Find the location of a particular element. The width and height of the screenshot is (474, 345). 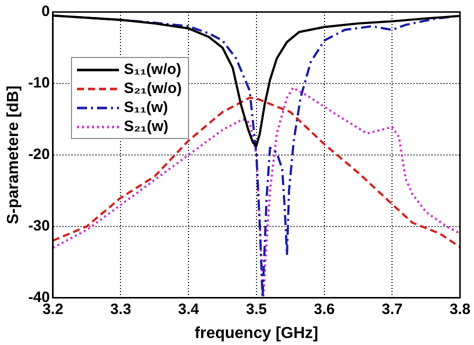

x-tick-label: 3.4 is located at coordinates (189, 309).